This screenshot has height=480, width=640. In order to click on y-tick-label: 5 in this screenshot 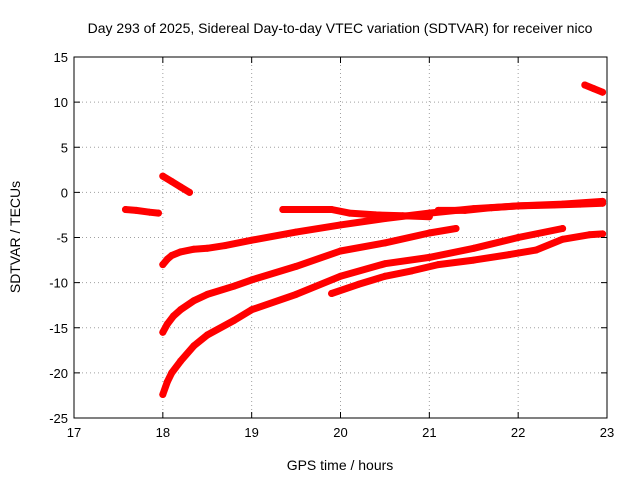, I will do `click(64, 147)`.